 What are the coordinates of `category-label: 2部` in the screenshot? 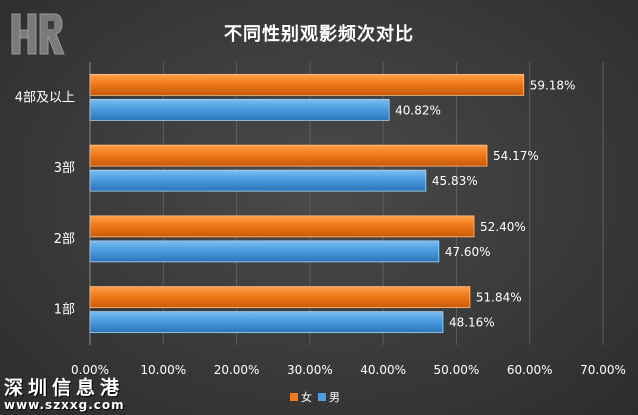 It's located at (64, 239).